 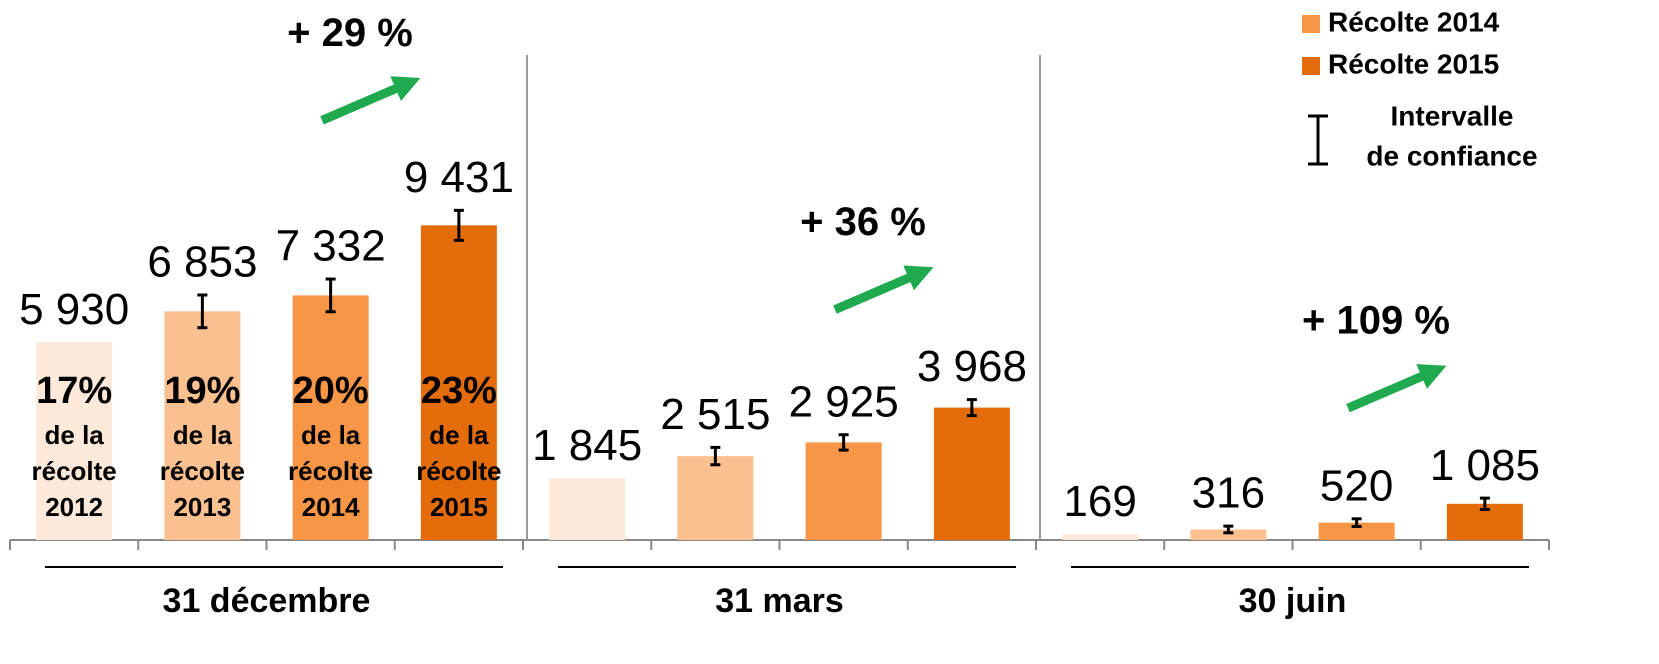 What do you see at coordinates (844, 401) in the screenshot?
I see `value-label: 2 925` at bounding box center [844, 401].